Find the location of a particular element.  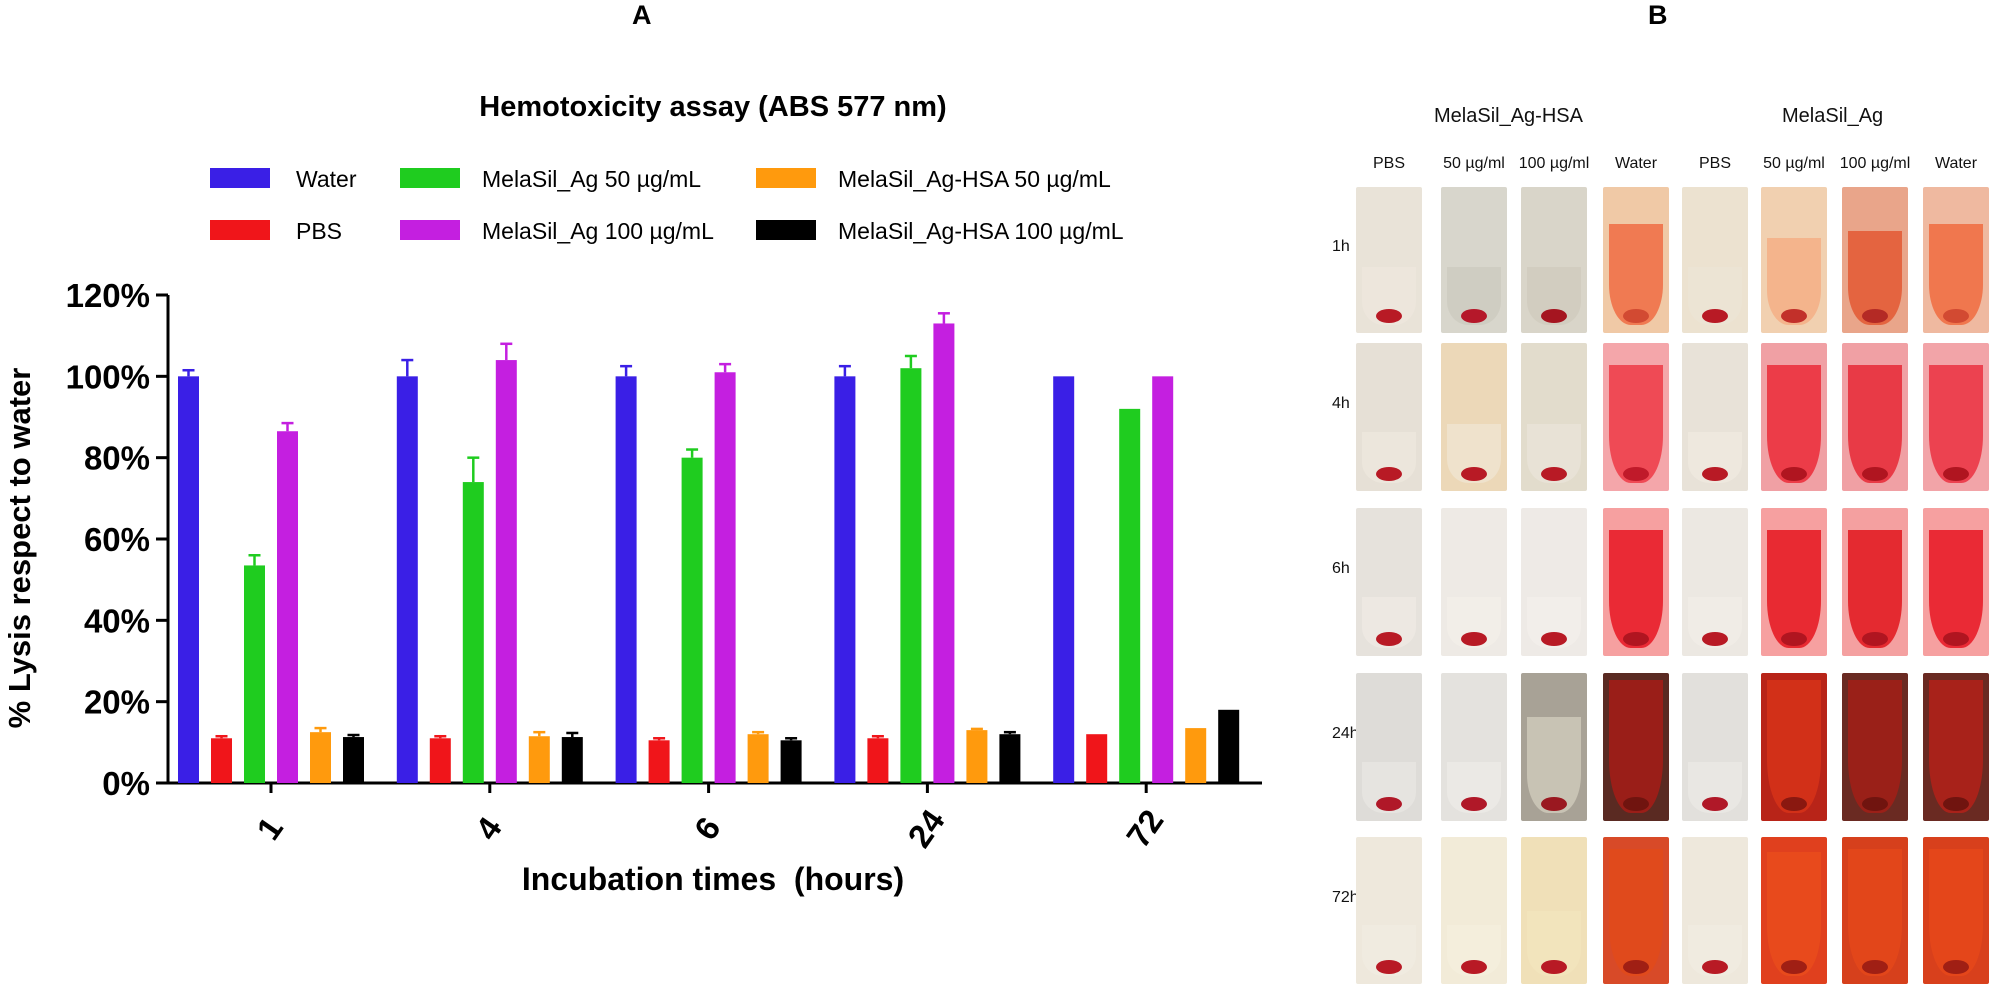

x-axis: 1 4 6 24 72 is located at coordinates (715, 817).